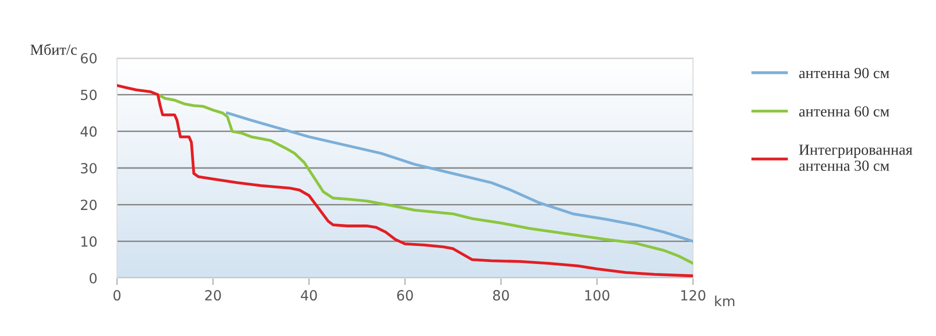 The width and height of the screenshot is (936, 336). I want to click on y-axis-title: Мбит/с, so click(53, 49).